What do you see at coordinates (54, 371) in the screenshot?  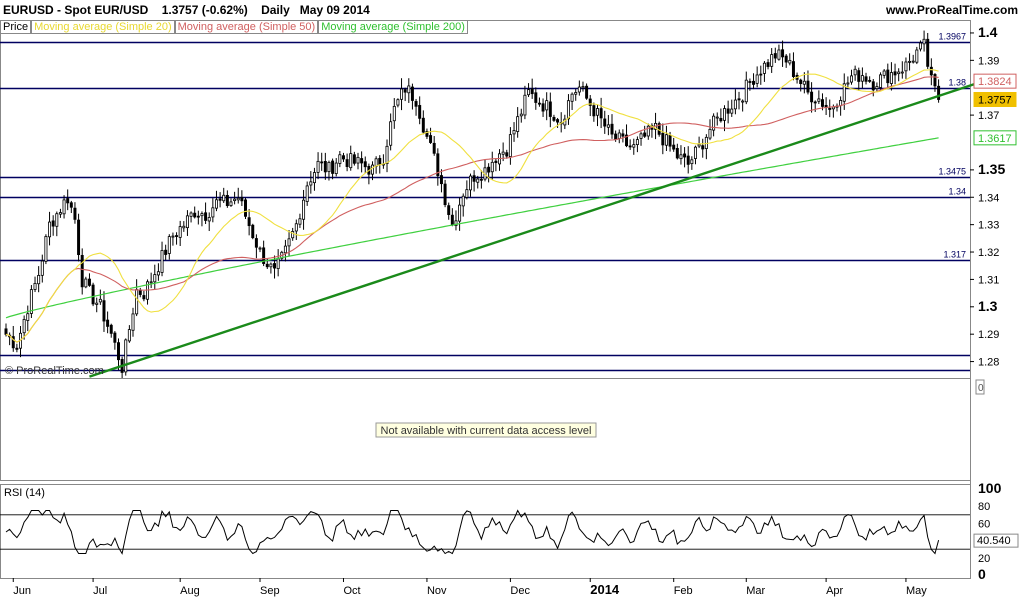 I see `watermark: © ProRealTime.com` at bounding box center [54, 371].